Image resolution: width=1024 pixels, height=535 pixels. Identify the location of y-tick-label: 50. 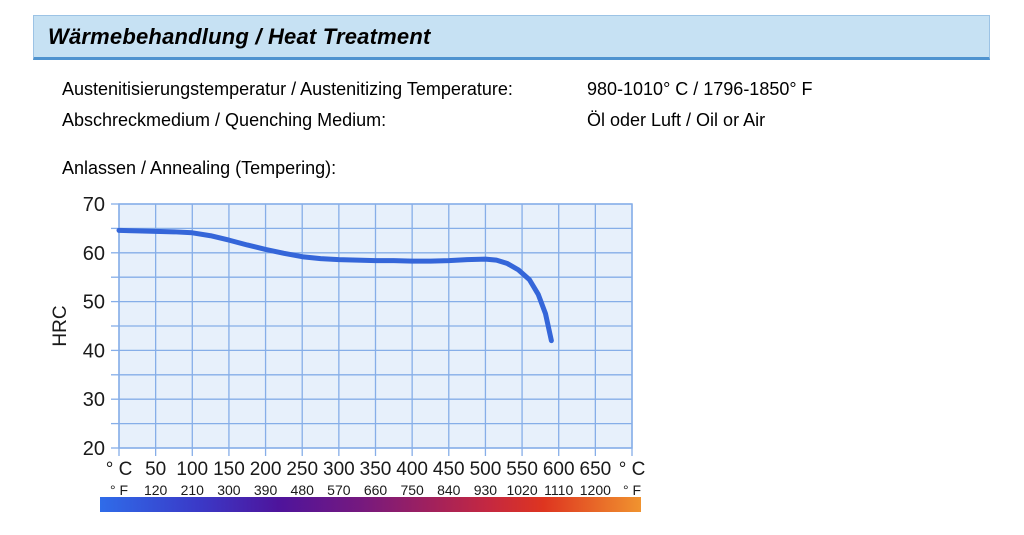
(94, 303).